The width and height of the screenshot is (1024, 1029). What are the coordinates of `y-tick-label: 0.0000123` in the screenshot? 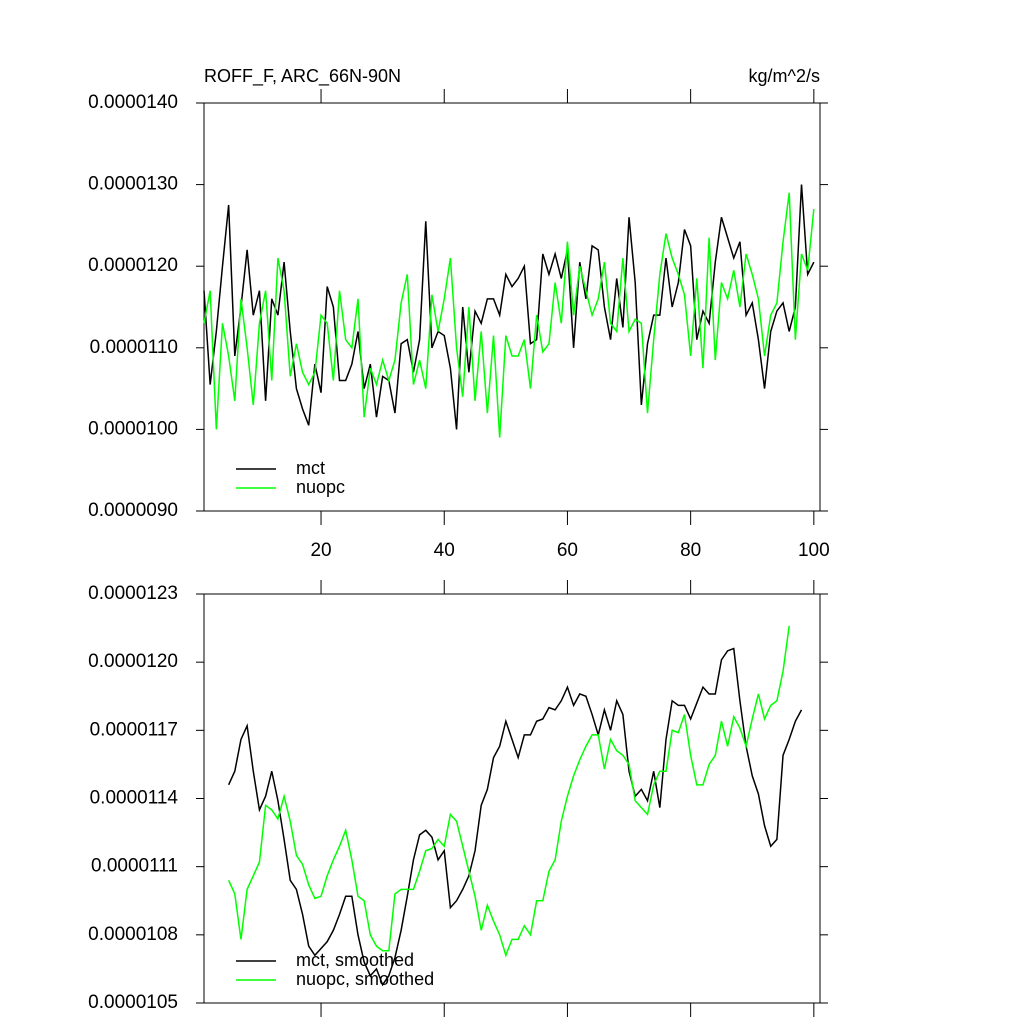 It's located at (133, 593).